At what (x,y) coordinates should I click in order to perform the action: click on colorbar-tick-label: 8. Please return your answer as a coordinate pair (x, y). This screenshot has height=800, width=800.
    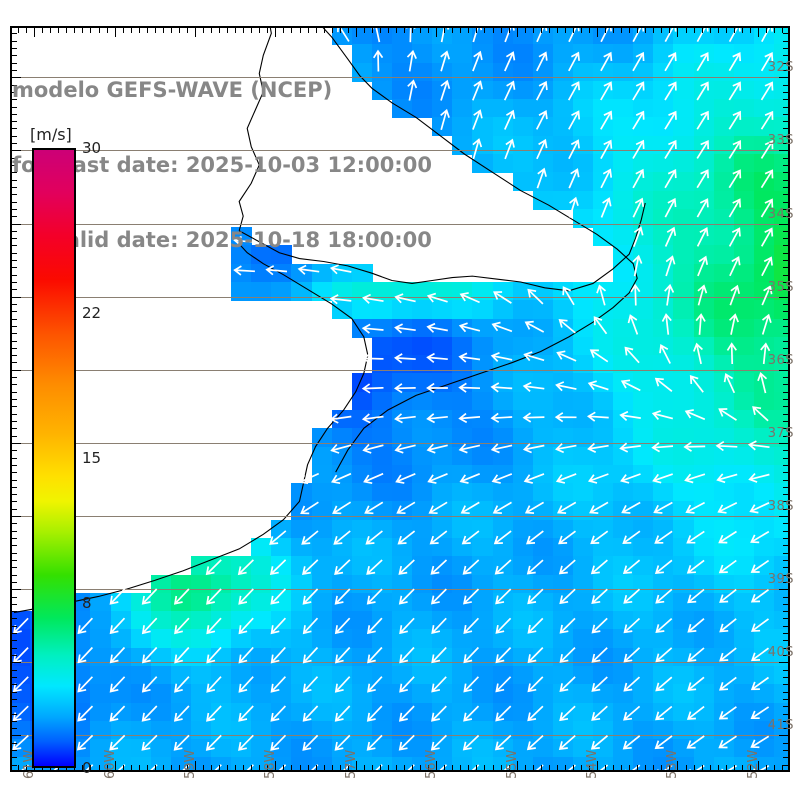
    Looking at the image, I should click on (87, 602).